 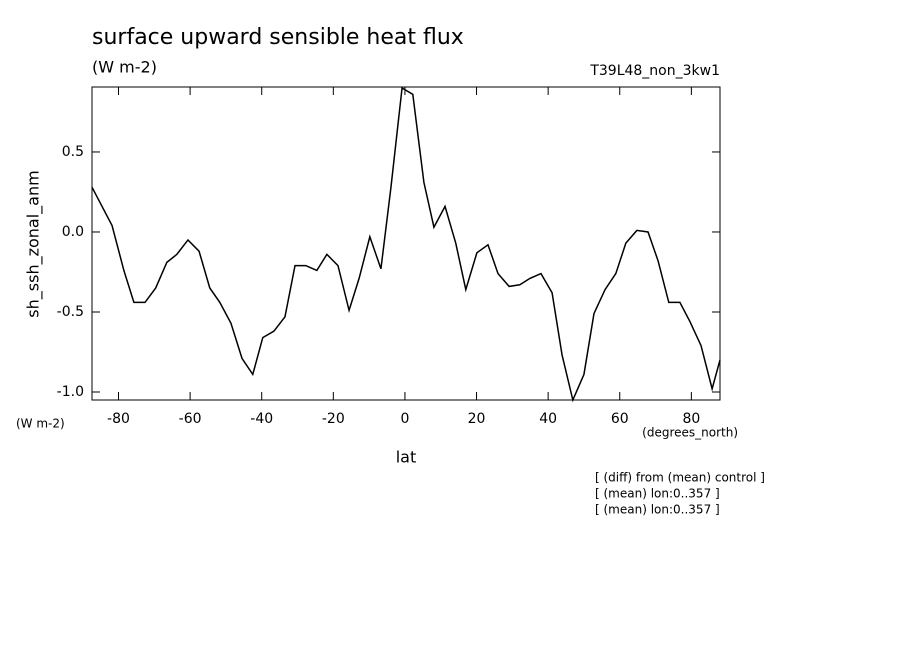 What do you see at coordinates (620, 419) in the screenshot?
I see `x-tick-label: 60` at bounding box center [620, 419].